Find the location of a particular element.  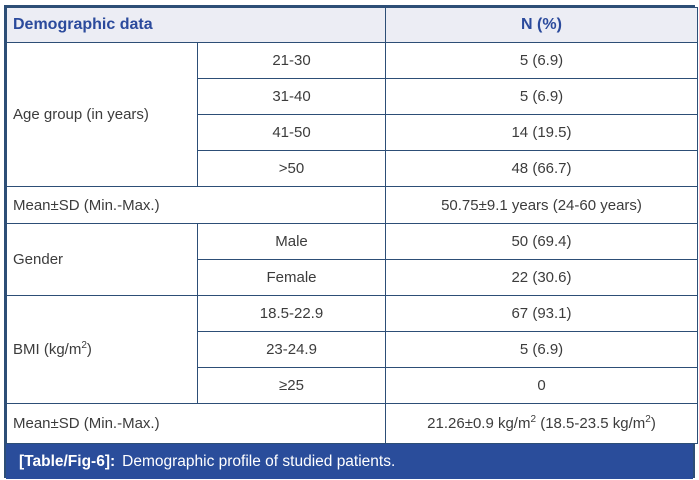

table-row: 23-24.9 5 (6.9) is located at coordinates (352, 349).